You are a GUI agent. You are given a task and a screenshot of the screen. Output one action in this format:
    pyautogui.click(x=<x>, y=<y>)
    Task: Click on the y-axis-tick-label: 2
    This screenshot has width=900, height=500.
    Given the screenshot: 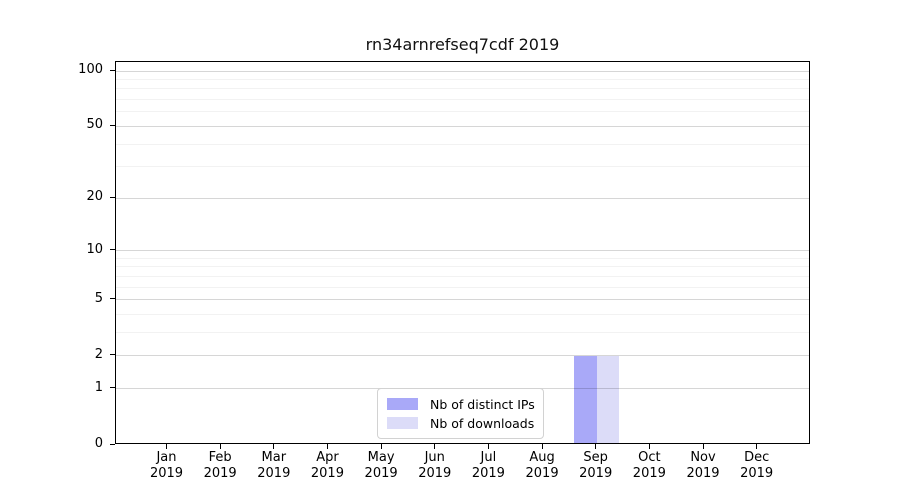 What is the action you would take?
    pyautogui.click(x=98, y=354)
    